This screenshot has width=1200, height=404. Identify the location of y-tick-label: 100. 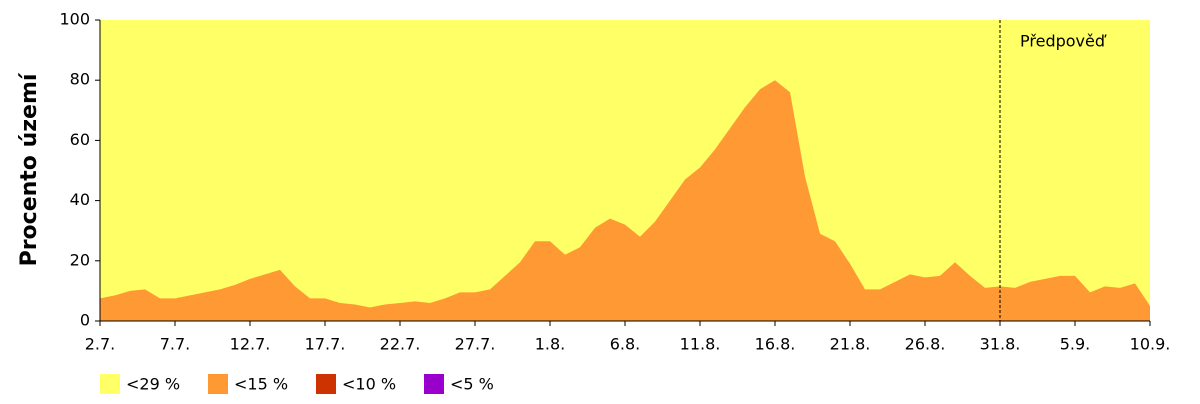
(74, 19).